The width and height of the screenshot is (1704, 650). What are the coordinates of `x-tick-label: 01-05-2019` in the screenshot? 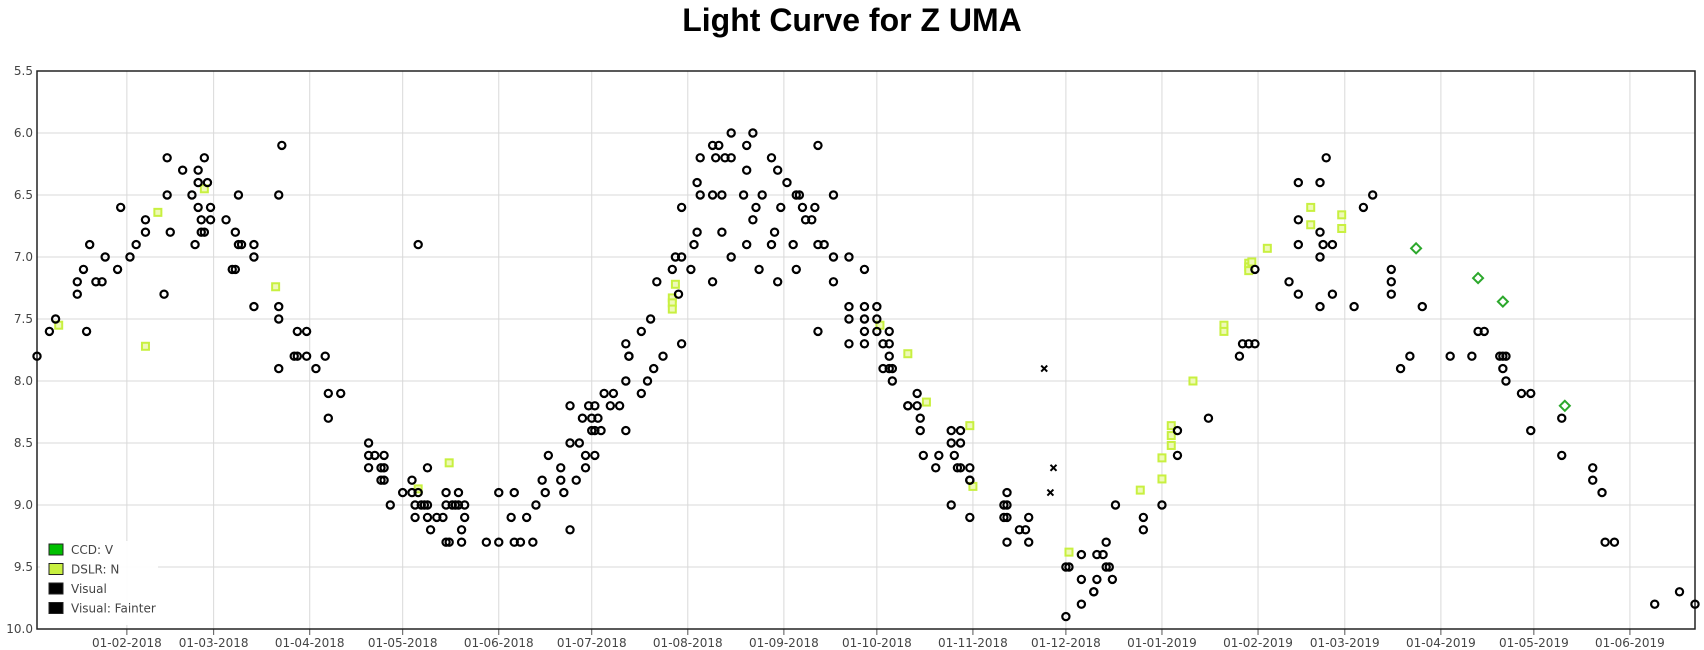 It's located at (1534, 643).